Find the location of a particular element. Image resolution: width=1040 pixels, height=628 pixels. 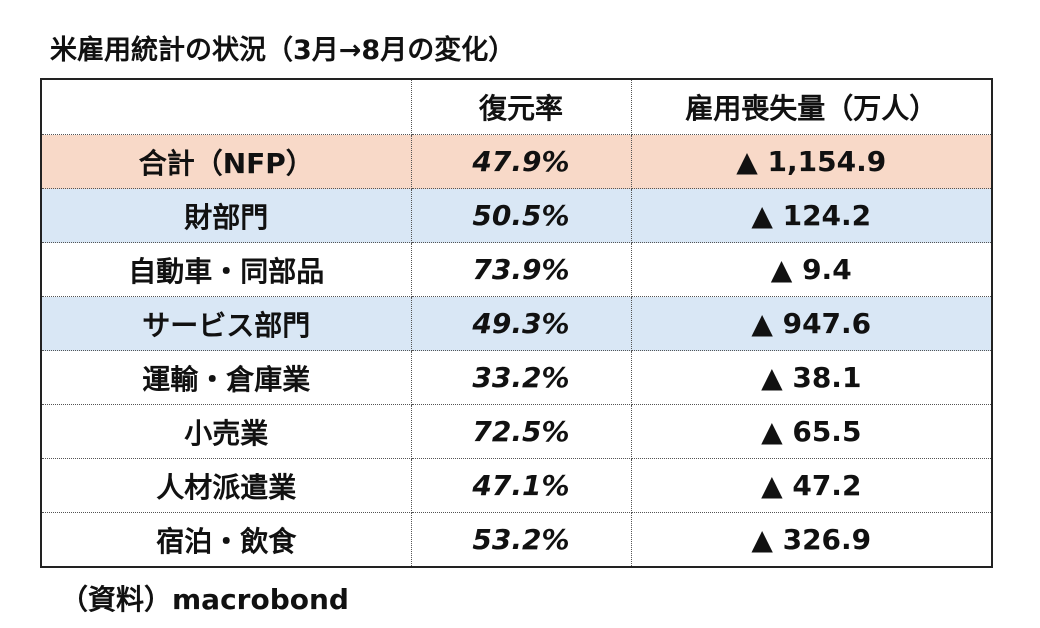

table-row-staffing: 人材派遣業 47.1% ▲ 47.2 is located at coordinates (516, 485).